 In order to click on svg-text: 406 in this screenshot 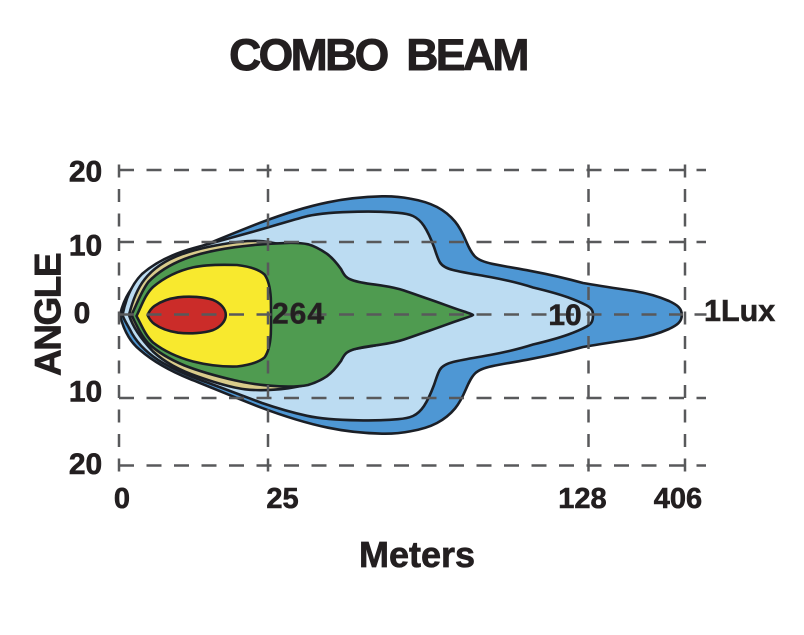, I will do `click(678, 499)`.